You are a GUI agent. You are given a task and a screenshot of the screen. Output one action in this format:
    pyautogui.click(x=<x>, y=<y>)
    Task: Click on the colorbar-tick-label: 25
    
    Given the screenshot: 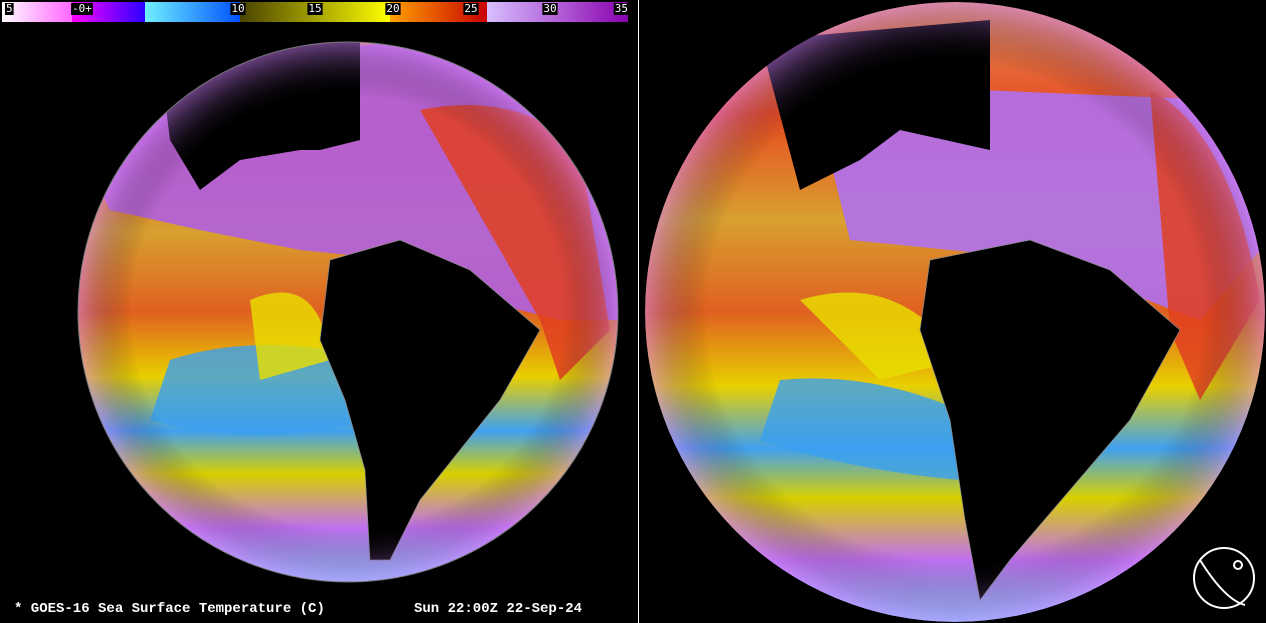 What is the action you would take?
    pyautogui.click(x=470, y=8)
    